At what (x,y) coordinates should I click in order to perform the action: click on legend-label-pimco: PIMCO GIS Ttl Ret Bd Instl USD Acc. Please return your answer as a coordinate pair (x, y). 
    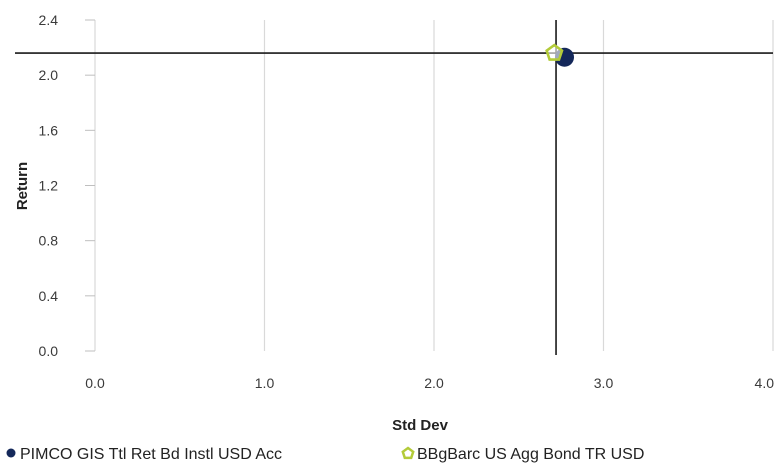
    Looking at the image, I should click on (151, 454).